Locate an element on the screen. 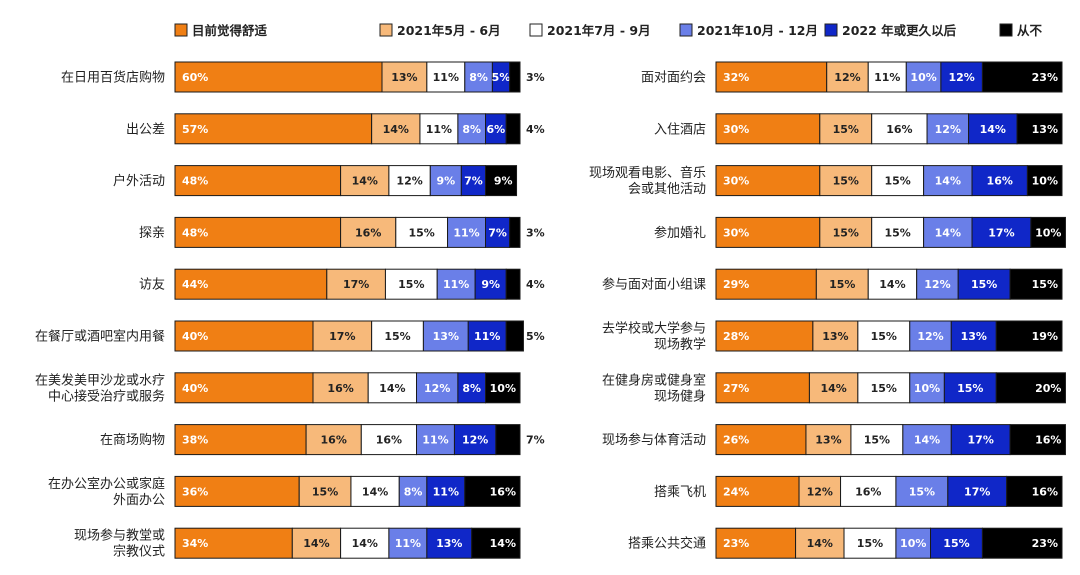 This screenshot has width=1080, height=575. data-label: 38% is located at coordinates (195, 440).